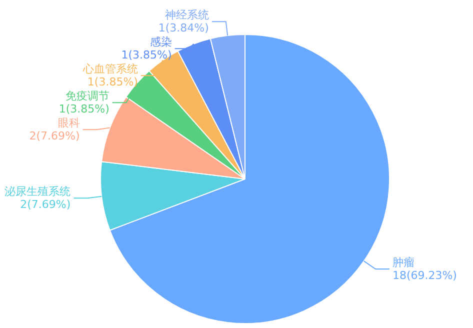  Describe the element at coordinates (161, 42) in the screenshot. I see `slice-label: 感染` at that location.